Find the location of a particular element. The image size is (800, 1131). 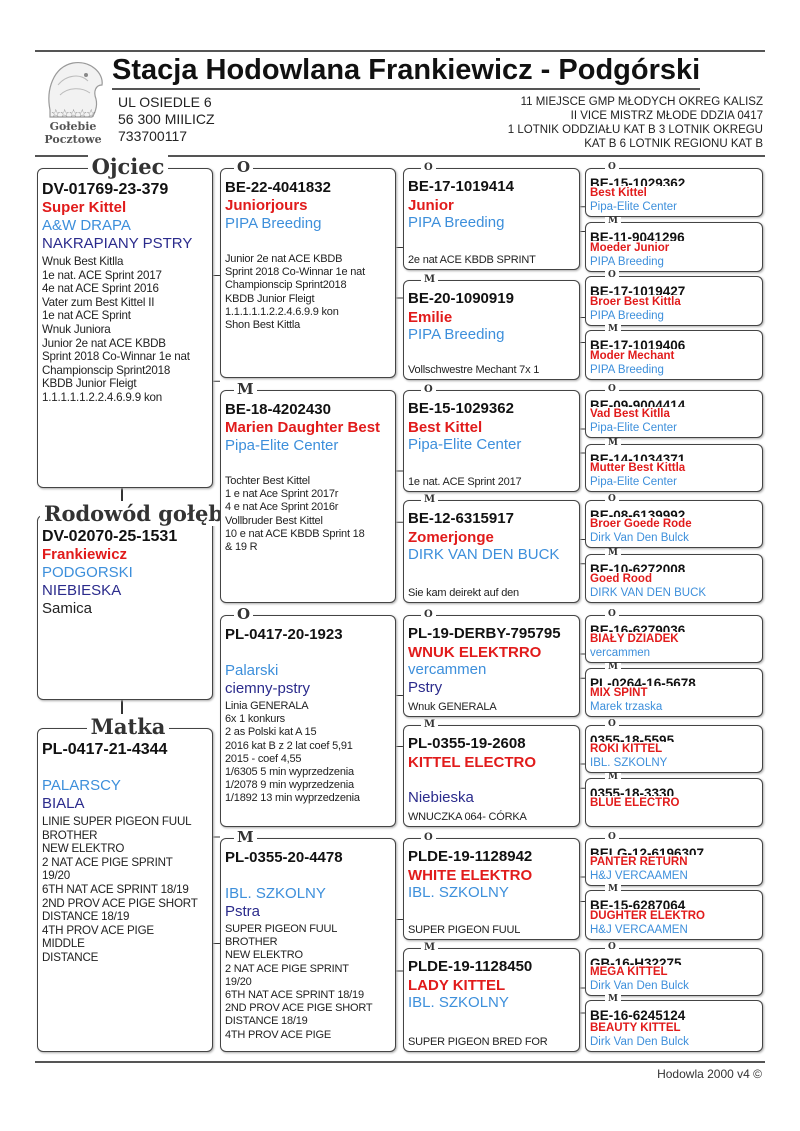

pigeon-name: BLUE ELECTRO is located at coordinates (635, 803).